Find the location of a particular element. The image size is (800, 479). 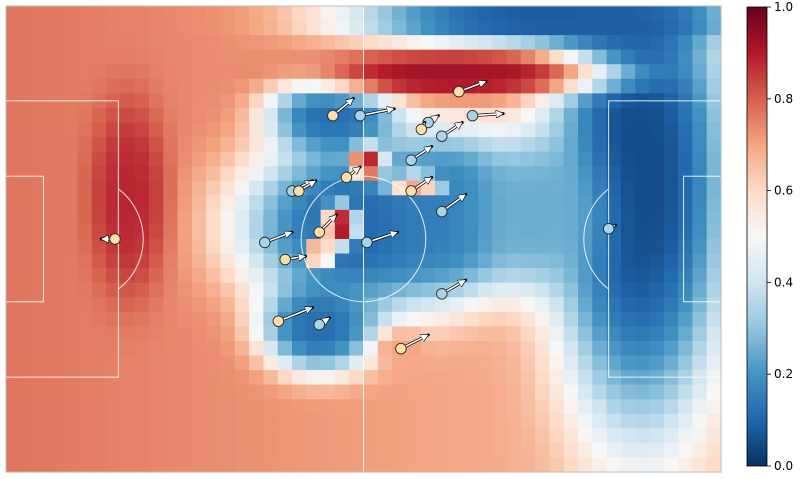

team-a-player is located at coordinates (421, 128).